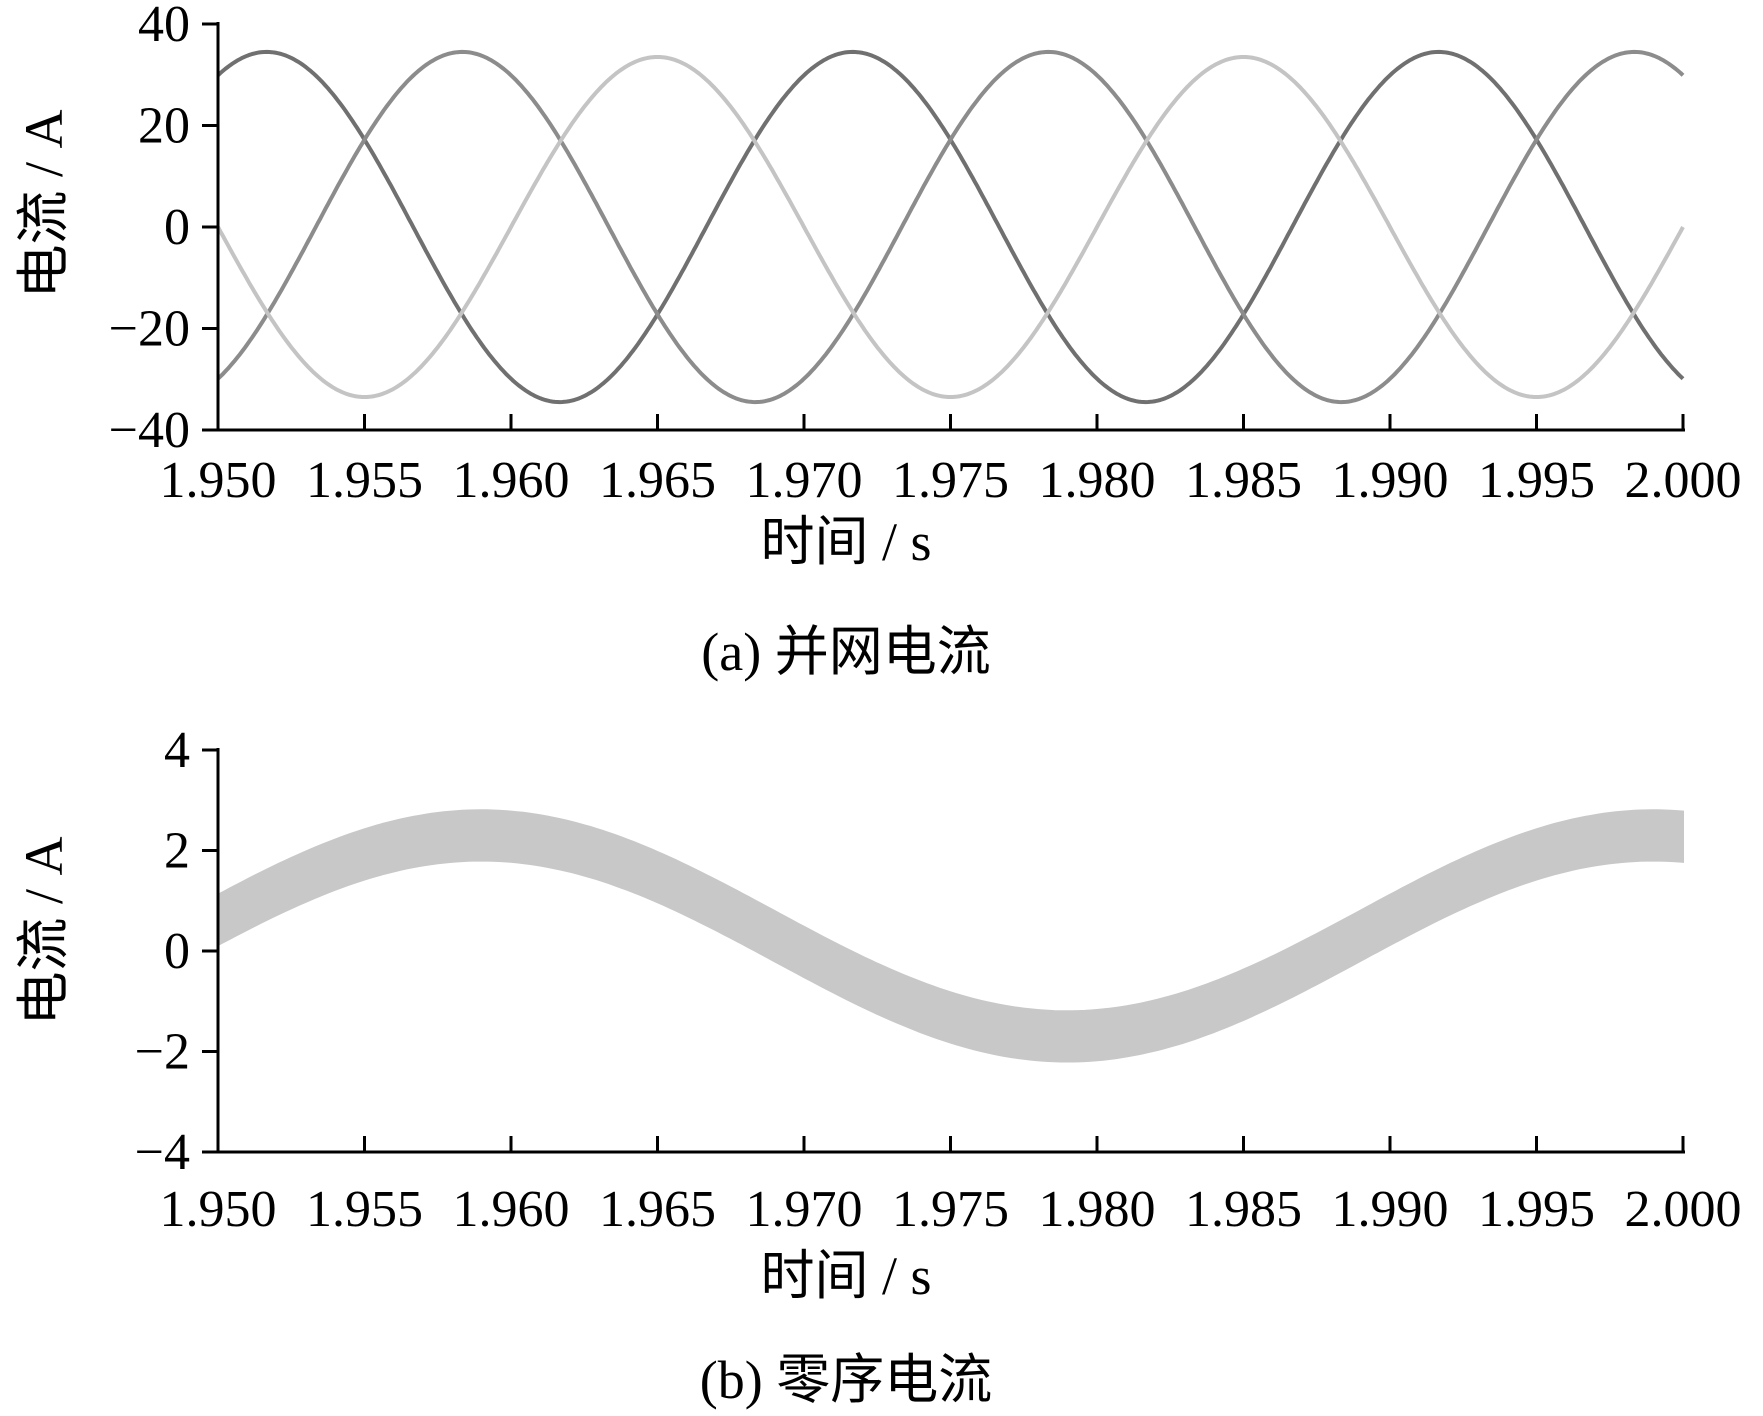 Image resolution: width=1763 pixels, height=1416 pixels. Describe the element at coordinates (1390, 1209) in the screenshot. I see `zero-sequence-current-x-tick-label: 1.990` at that location.